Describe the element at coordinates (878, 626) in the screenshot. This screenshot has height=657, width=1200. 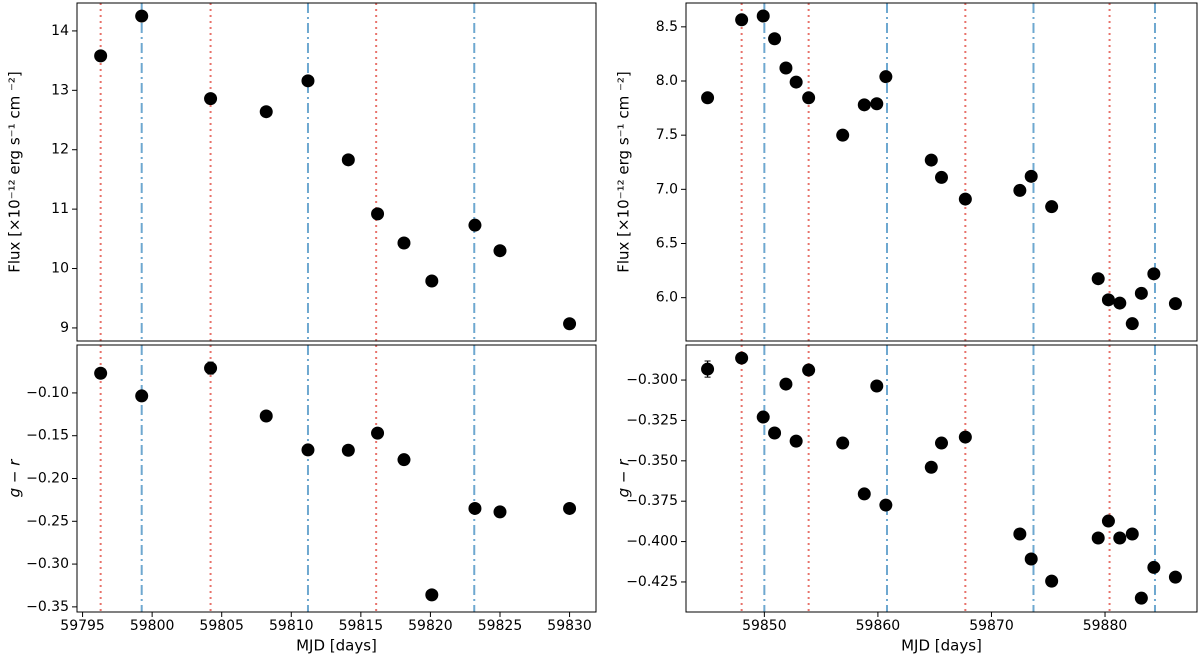
I see `x-tick-label: 59860` at that location.